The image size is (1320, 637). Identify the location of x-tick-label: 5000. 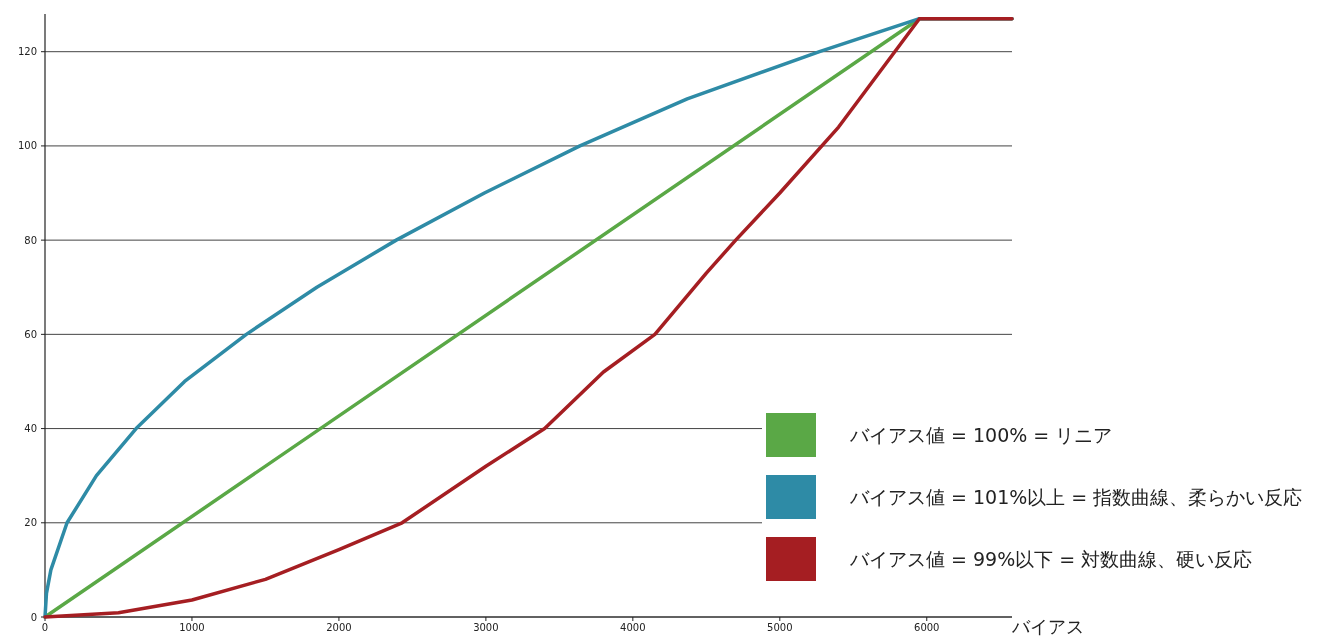
(780, 627).